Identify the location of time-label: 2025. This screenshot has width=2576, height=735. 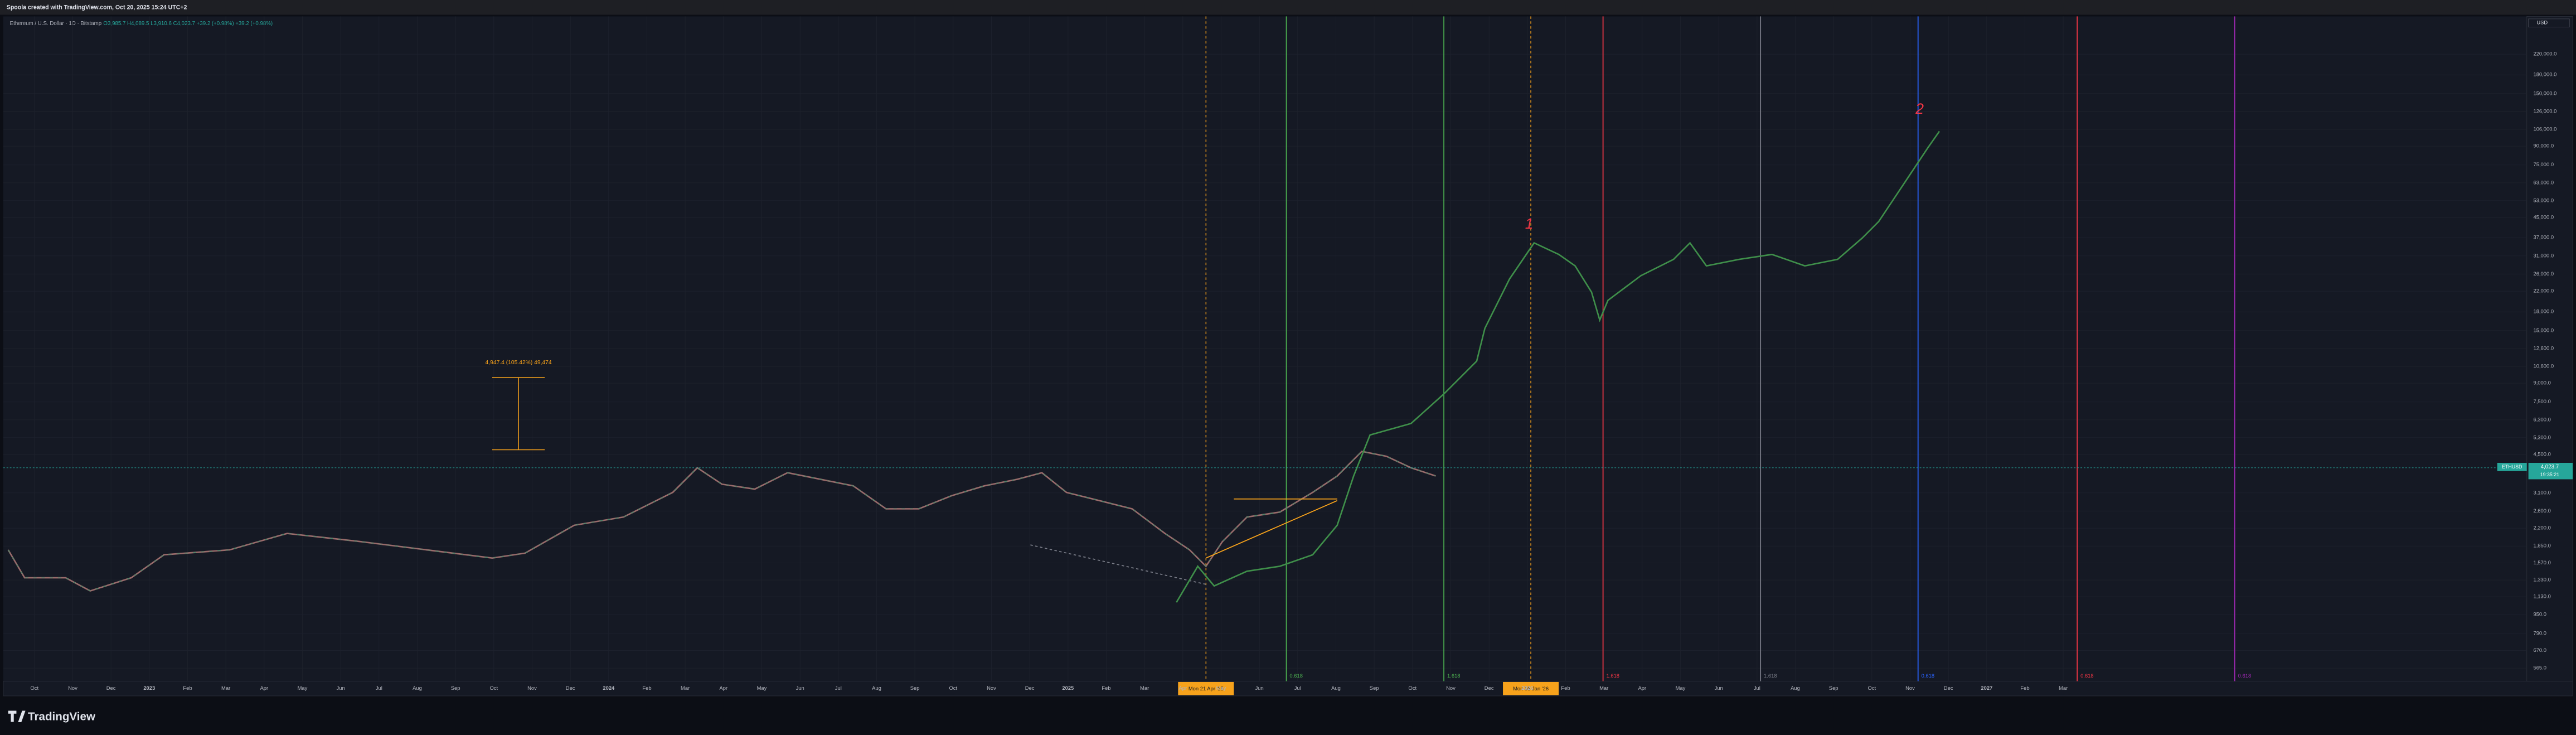
(1068, 688).